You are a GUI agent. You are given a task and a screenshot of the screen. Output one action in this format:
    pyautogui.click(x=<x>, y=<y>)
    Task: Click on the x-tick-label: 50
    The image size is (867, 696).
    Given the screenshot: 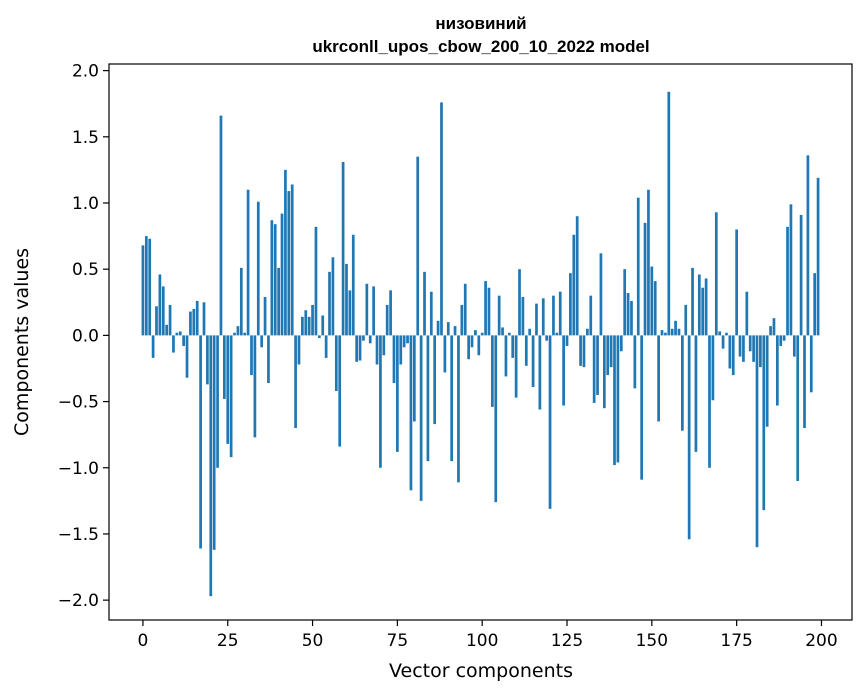 What is the action you would take?
    pyautogui.click(x=313, y=641)
    